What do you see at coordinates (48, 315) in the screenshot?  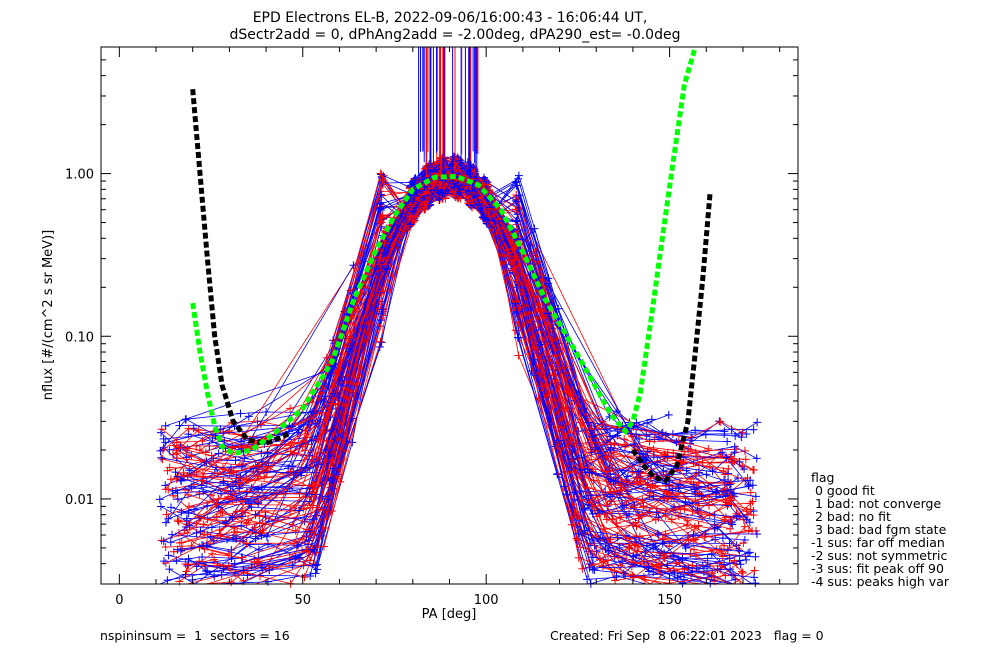 I see `y-axis-label: nflux [#/(cm^2 s sr MeV)]` at bounding box center [48, 315].